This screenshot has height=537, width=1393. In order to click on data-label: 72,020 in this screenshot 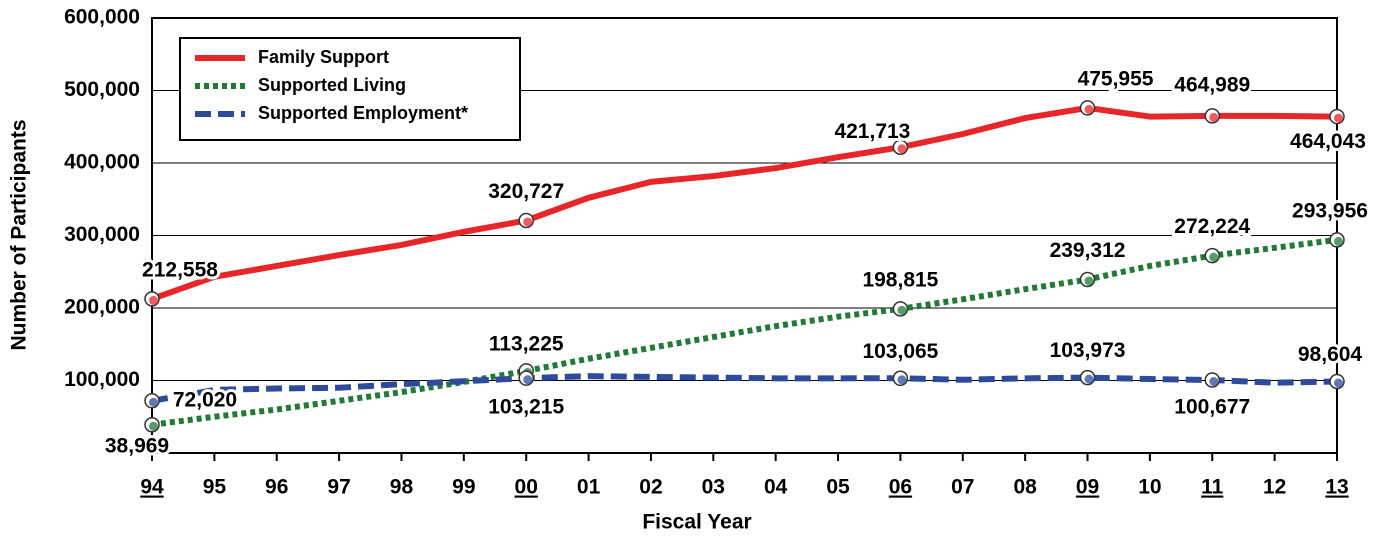, I will do `click(205, 399)`.